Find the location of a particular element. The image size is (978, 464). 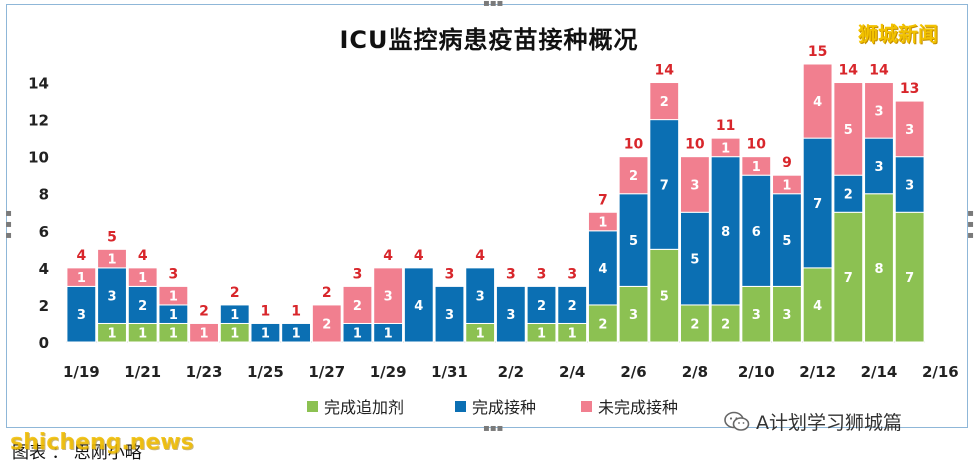

bar-segment-1/19-s2 is located at coordinates (81, 277).